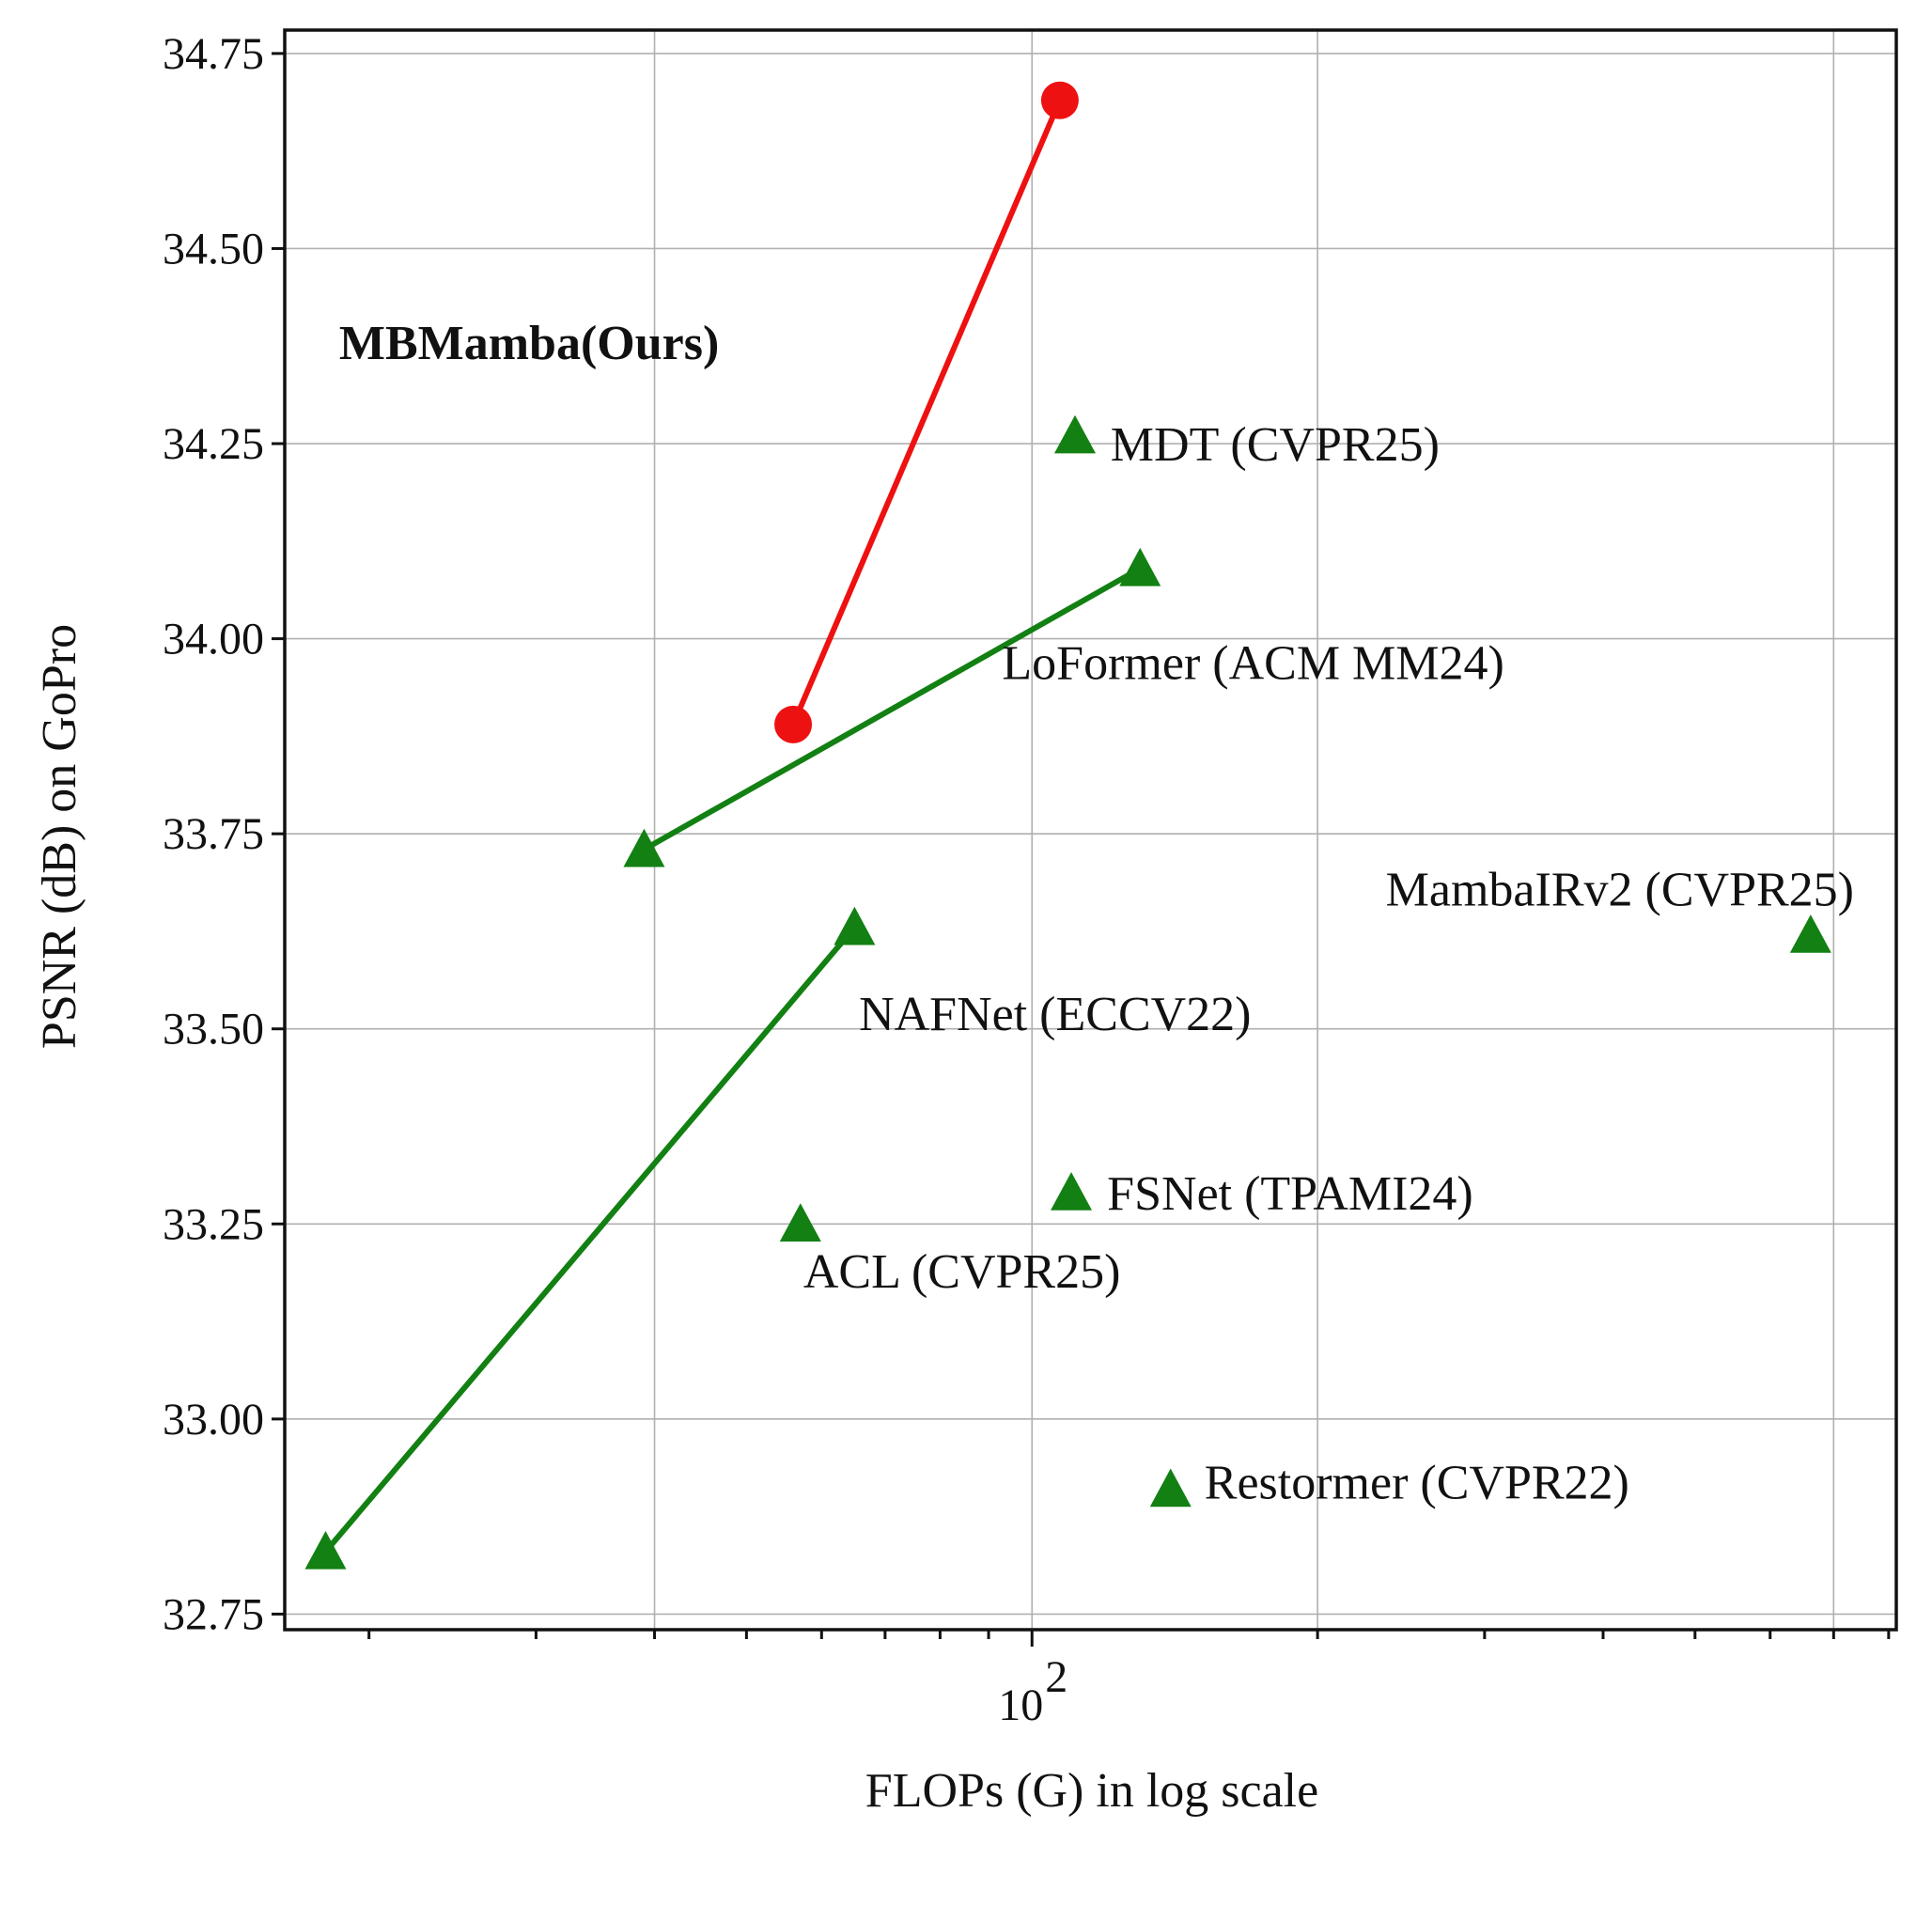 The width and height of the screenshot is (1932, 1906). Describe the element at coordinates (1091, 1791) in the screenshot. I see `x-axis-title: FLOPs (G) in log scale` at that location.